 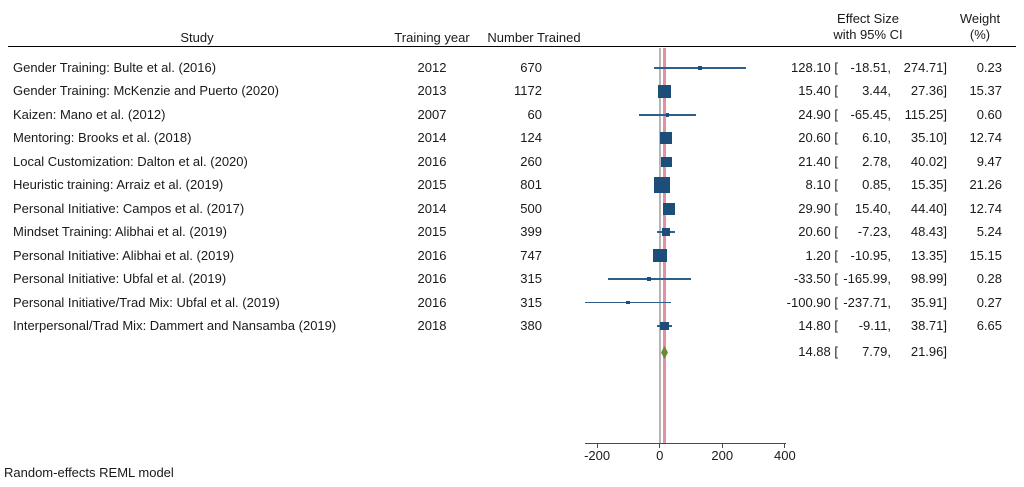 I want to click on number-trained-value: 124, so click(x=531, y=138).